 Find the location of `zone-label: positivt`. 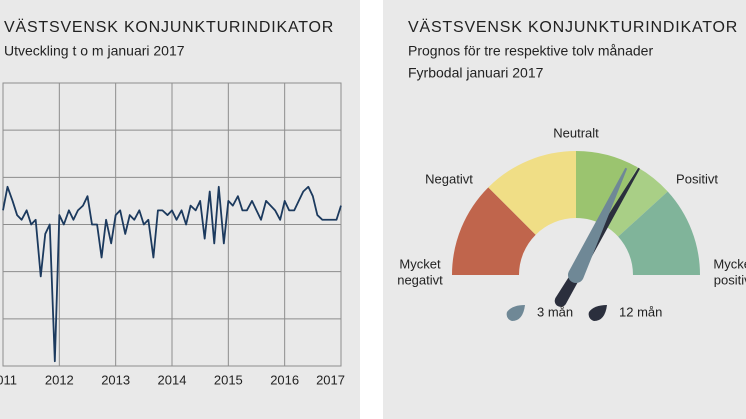

zone-label: positivt is located at coordinates (730, 279).